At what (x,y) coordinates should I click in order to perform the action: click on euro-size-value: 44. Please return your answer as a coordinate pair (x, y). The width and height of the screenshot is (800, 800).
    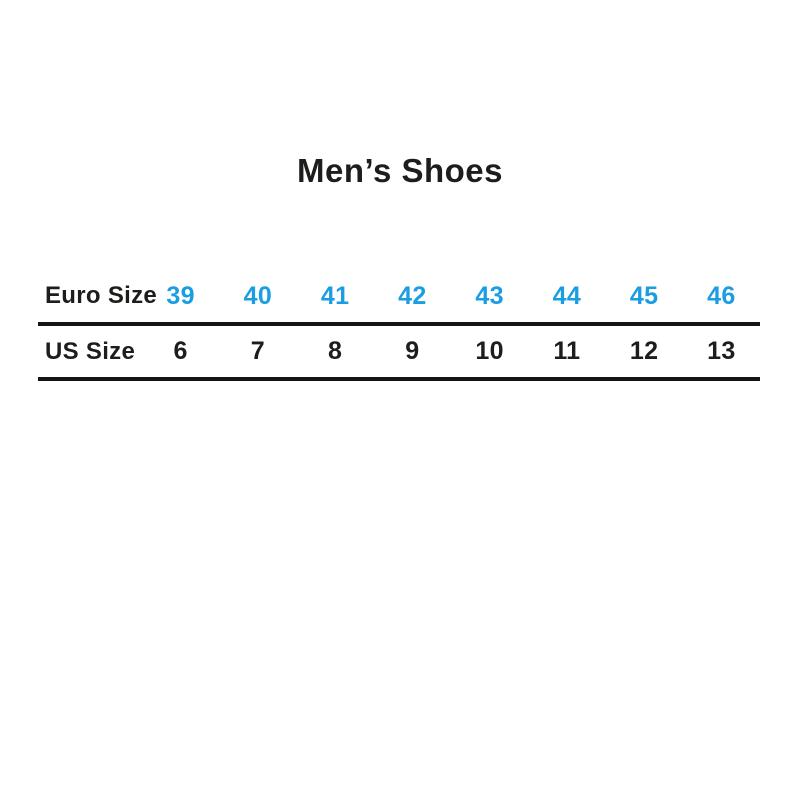
    Looking at the image, I should click on (567, 295).